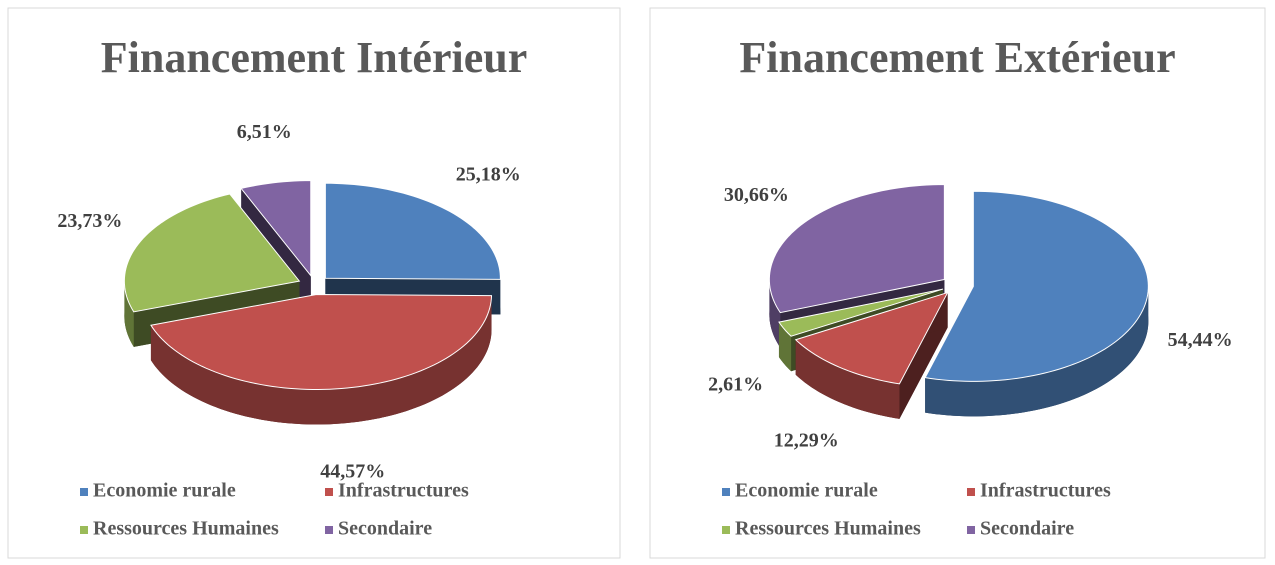 This screenshot has width=1275, height=565. What do you see at coordinates (264, 132) in the screenshot?
I see `data-label: 6,51%` at bounding box center [264, 132].